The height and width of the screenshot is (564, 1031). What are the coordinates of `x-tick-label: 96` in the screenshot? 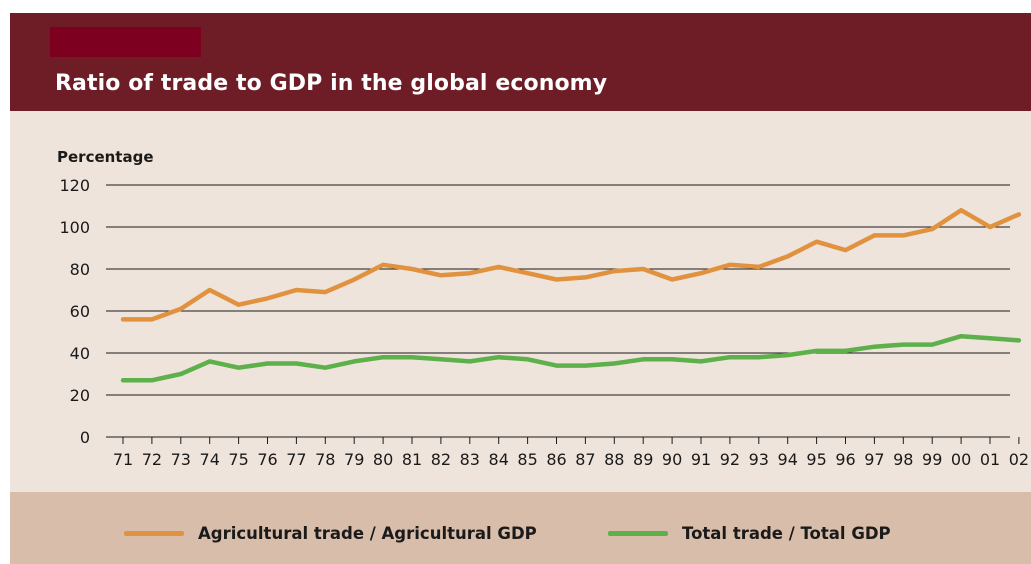 It's located at (845, 459).